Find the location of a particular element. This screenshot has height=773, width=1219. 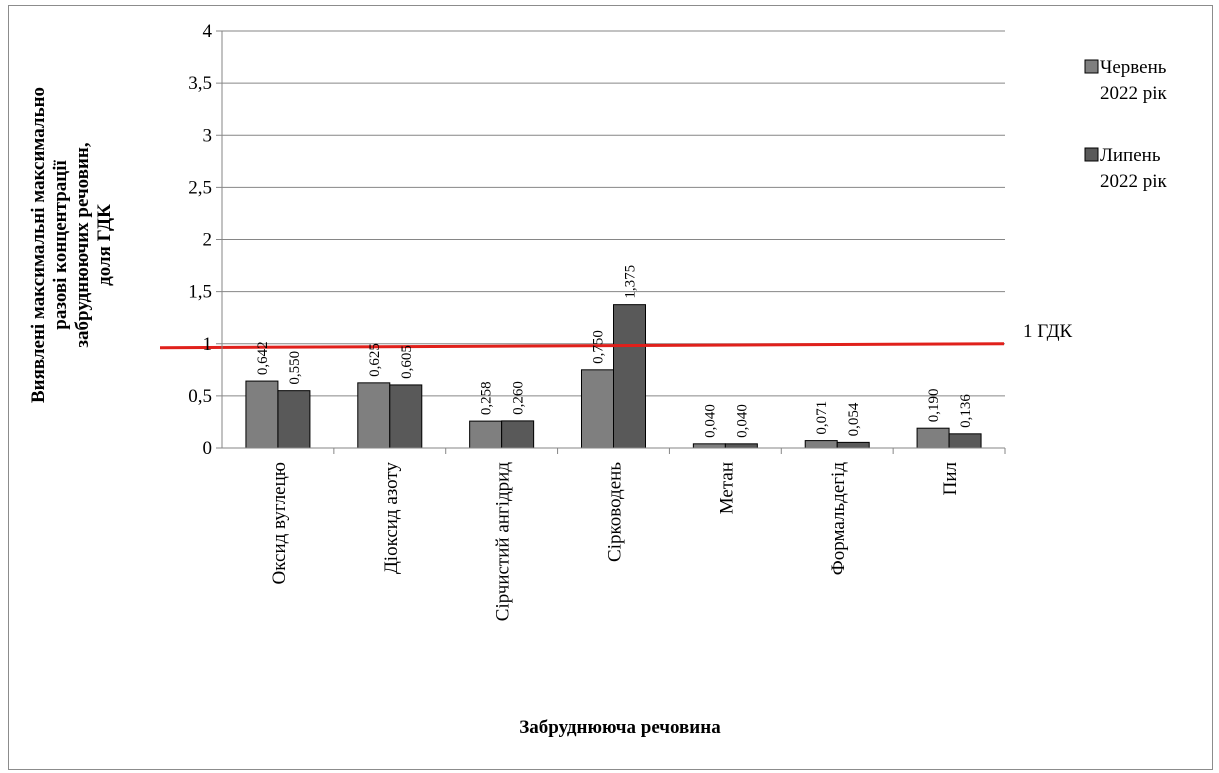

data-label: 0,550 is located at coordinates (295, 368).